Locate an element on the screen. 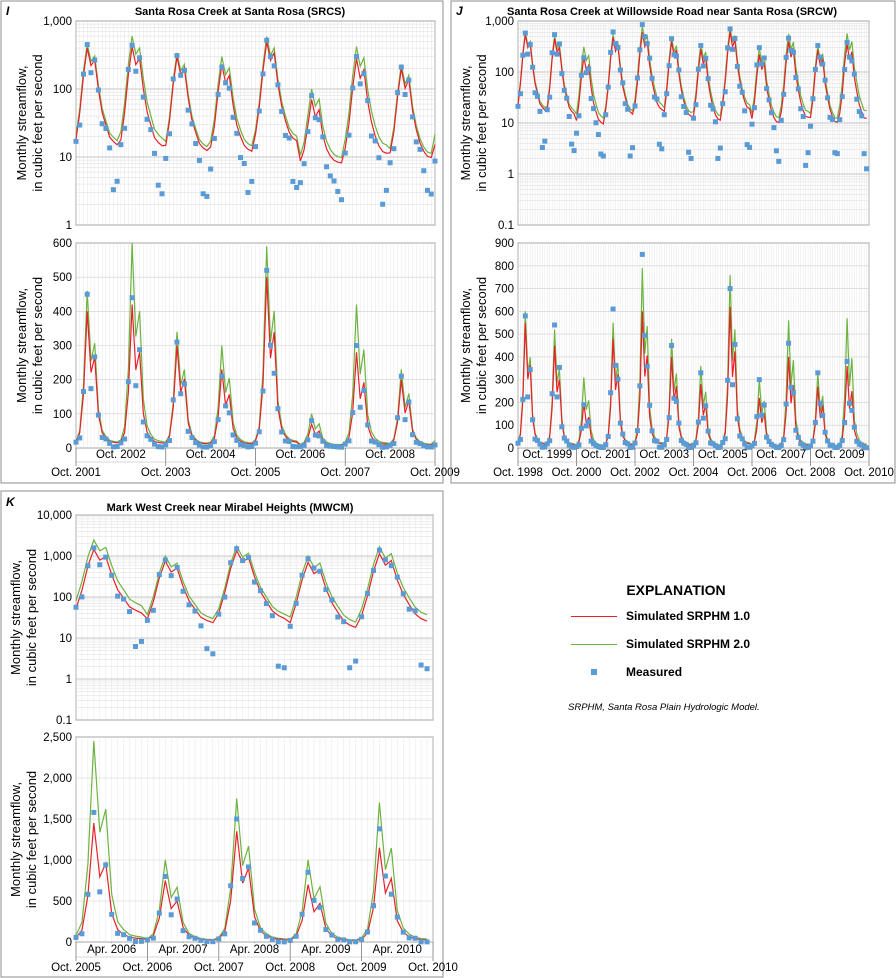  x-tick-label: Oct. 2007 is located at coordinates (345, 473).